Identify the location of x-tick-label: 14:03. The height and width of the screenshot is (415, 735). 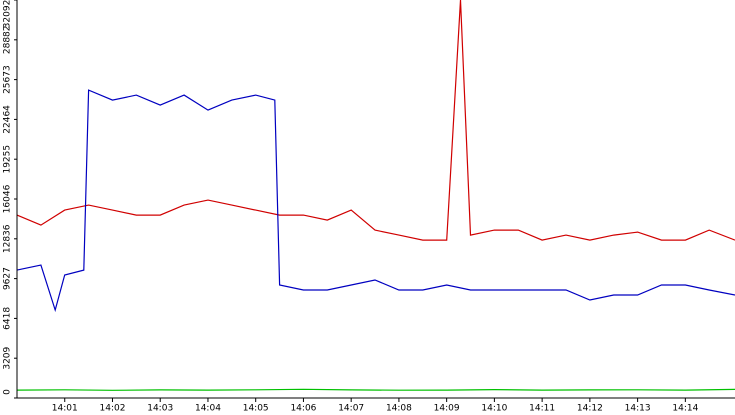
(160, 409).